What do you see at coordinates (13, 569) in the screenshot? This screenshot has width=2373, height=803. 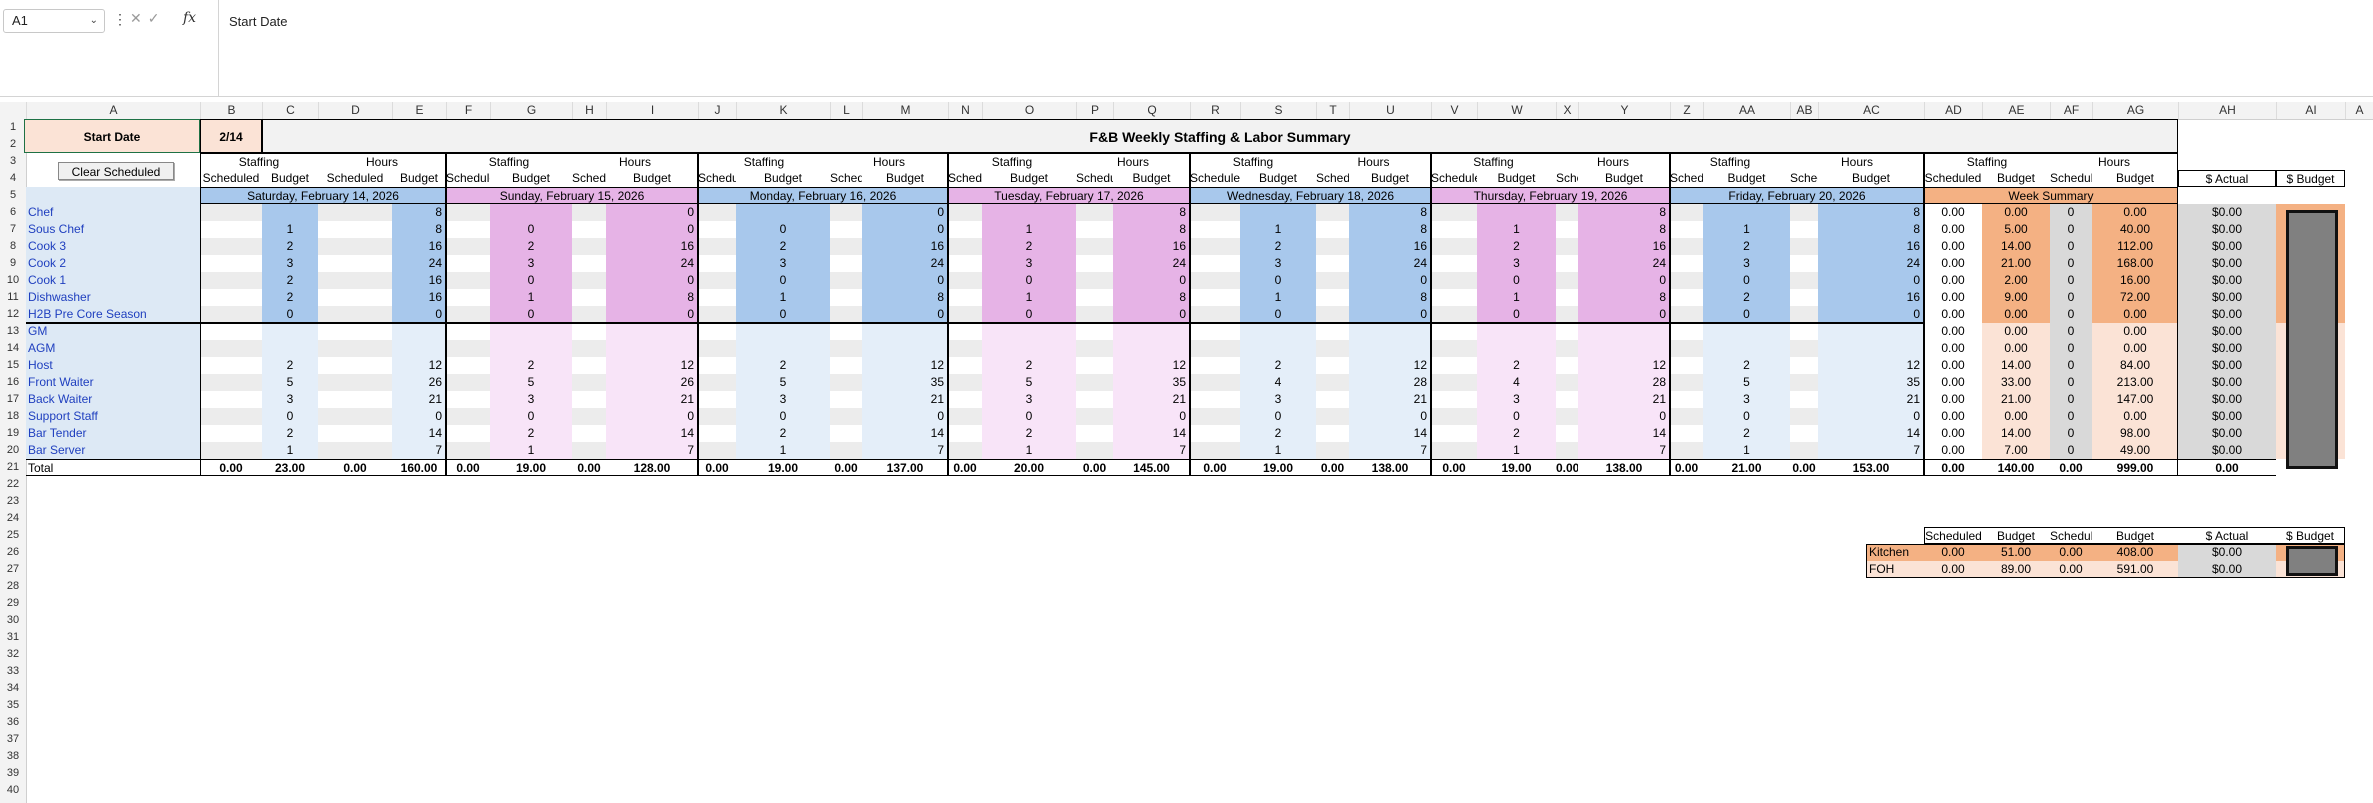 I see `row-header: 27` at bounding box center [13, 569].